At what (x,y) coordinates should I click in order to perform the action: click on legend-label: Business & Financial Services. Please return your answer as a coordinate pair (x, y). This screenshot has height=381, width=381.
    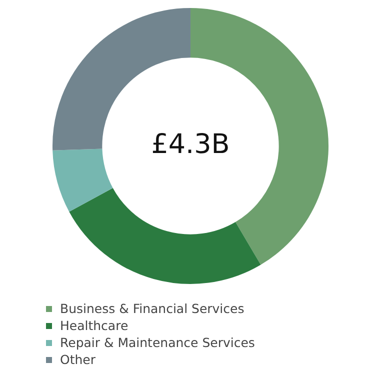
    Looking at the image, I should click on (152, 308).